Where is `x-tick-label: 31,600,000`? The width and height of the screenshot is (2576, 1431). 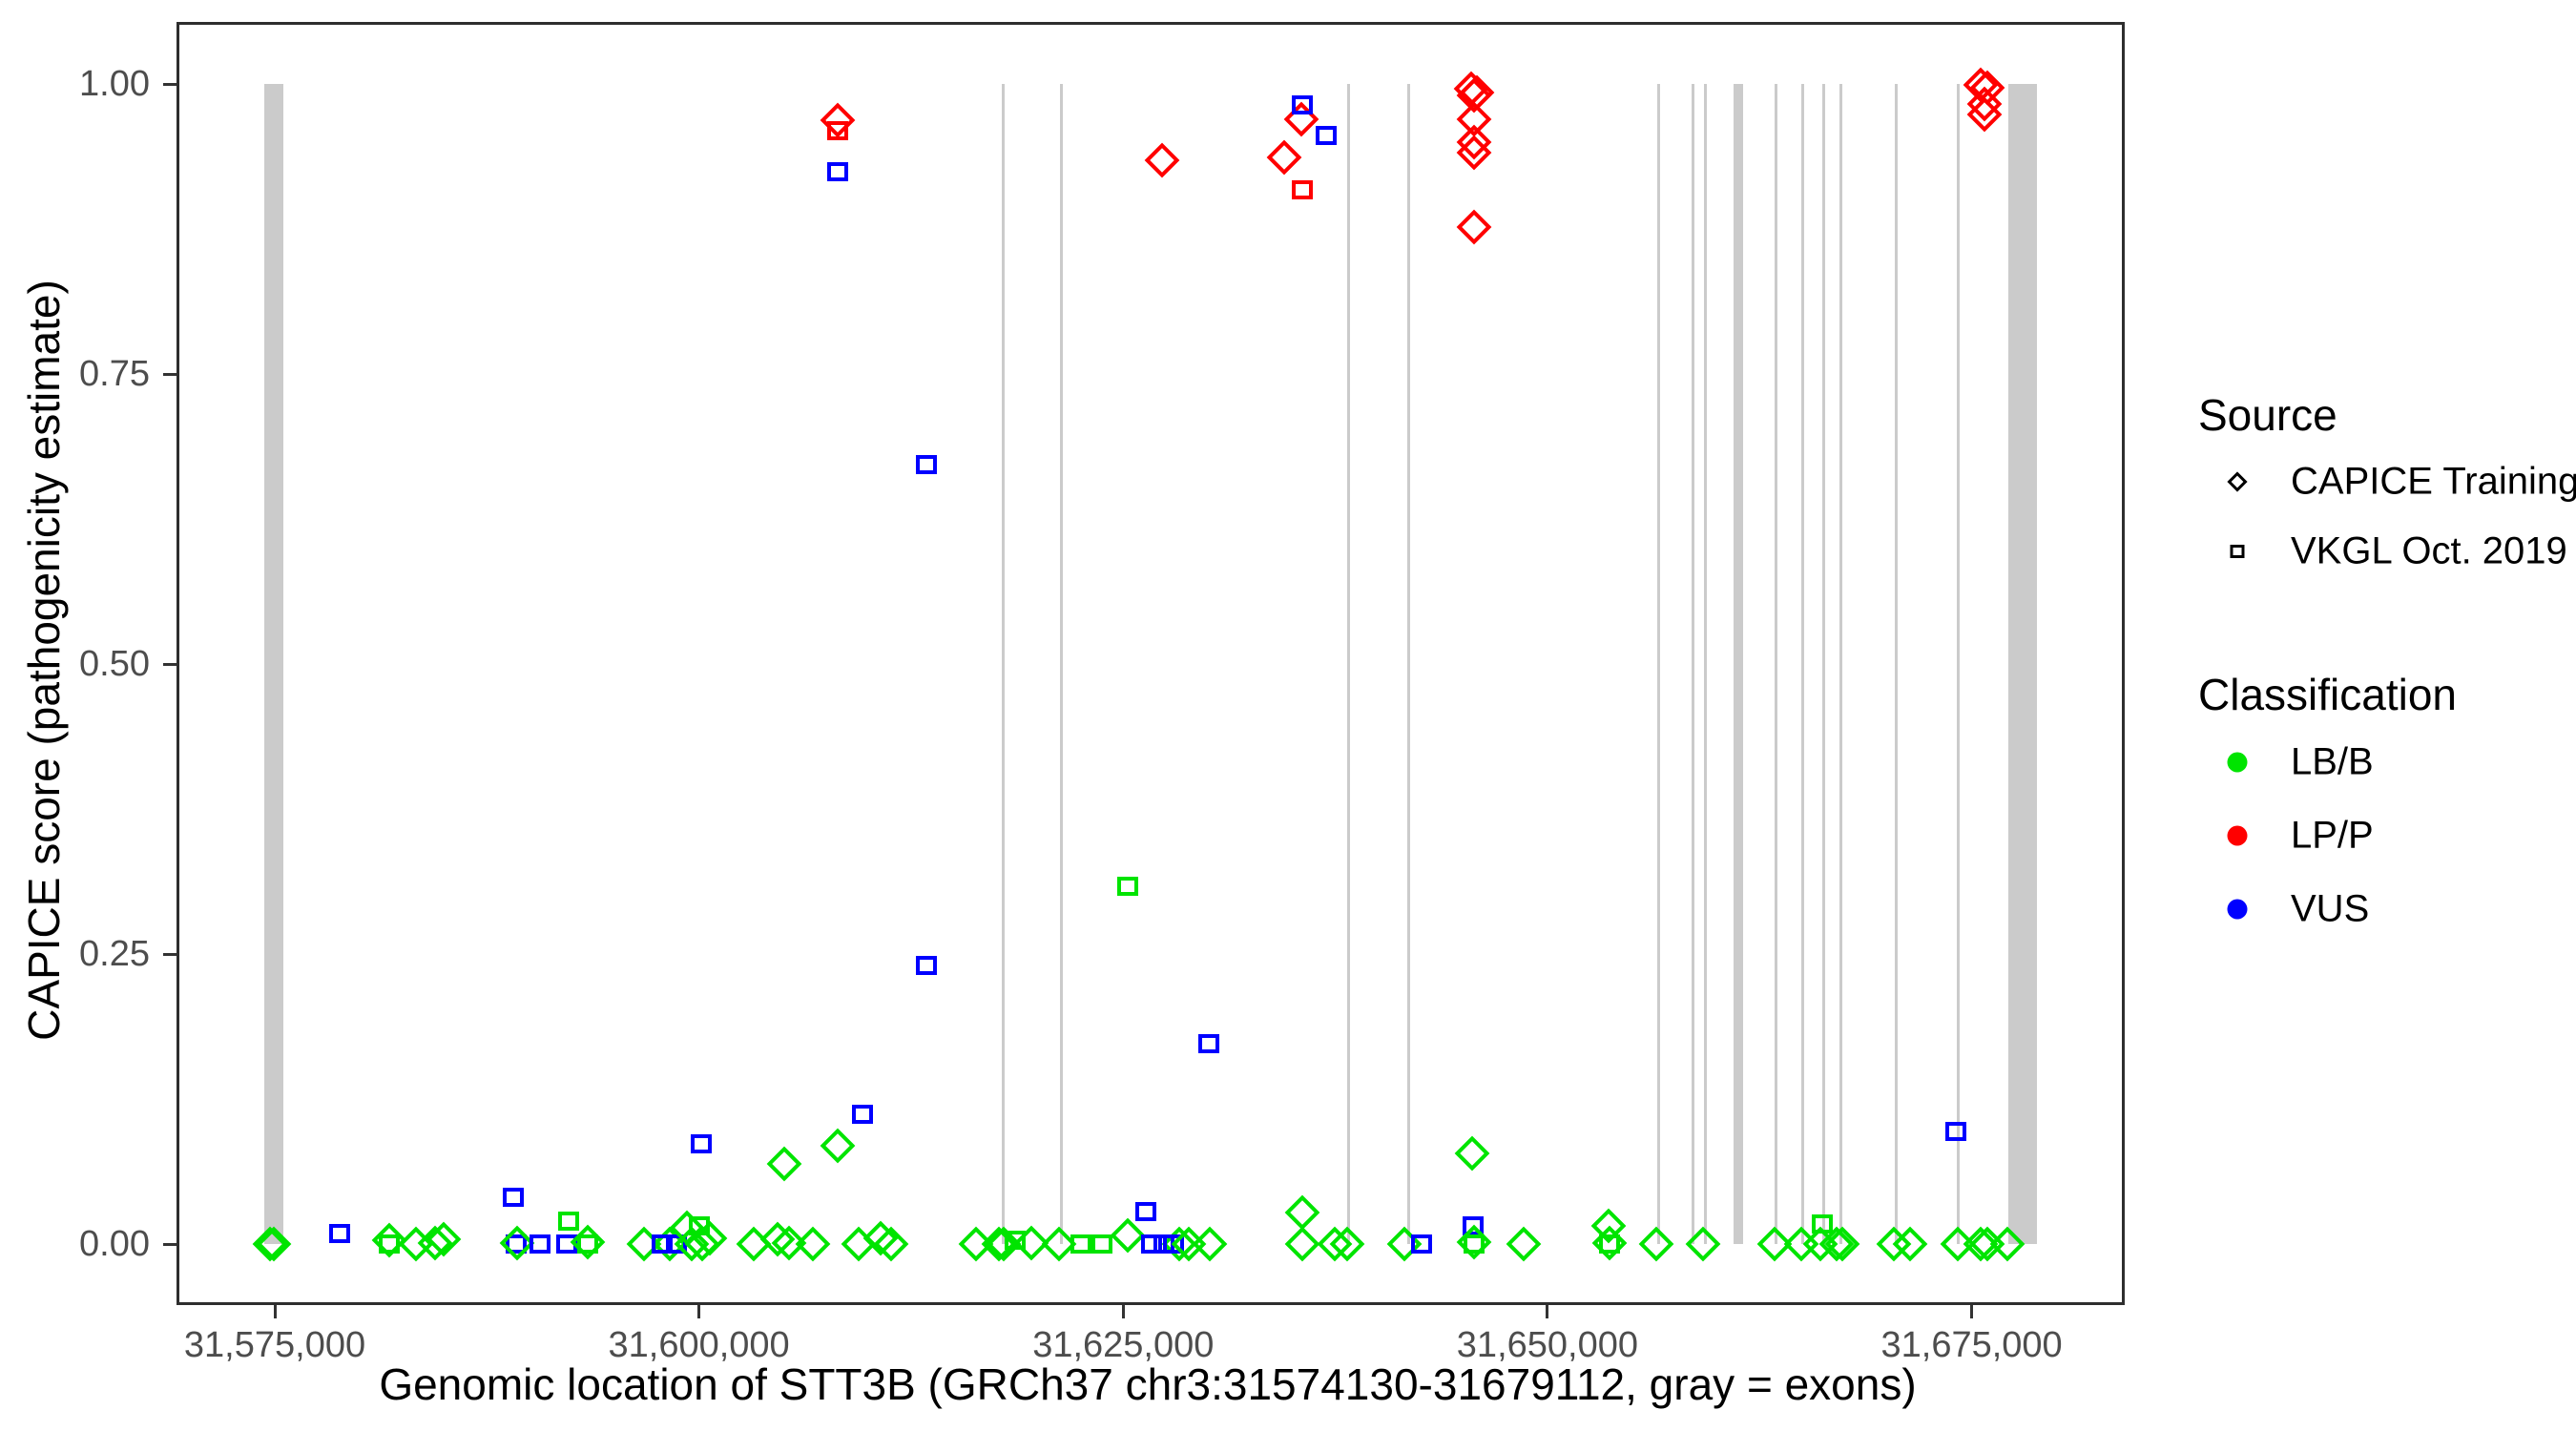 x-tick-label: 31,600,000 is located at coordinates (699, 1345).